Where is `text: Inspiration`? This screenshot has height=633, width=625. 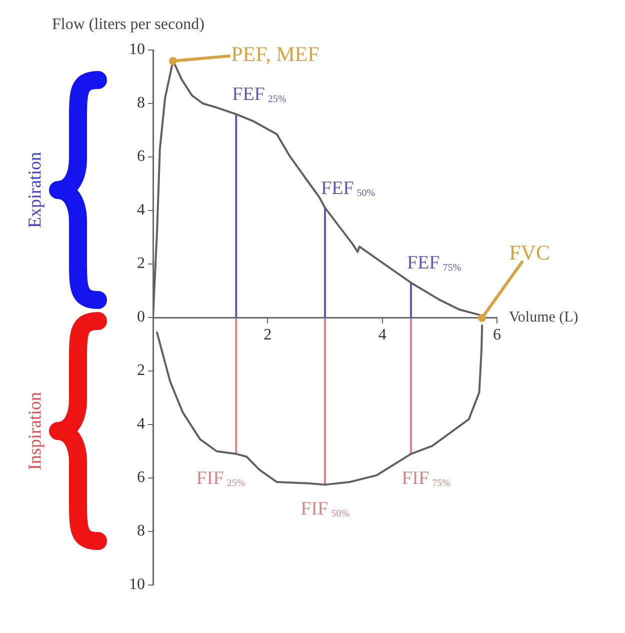
text: Inspiration is located at coordinates (34, 431).